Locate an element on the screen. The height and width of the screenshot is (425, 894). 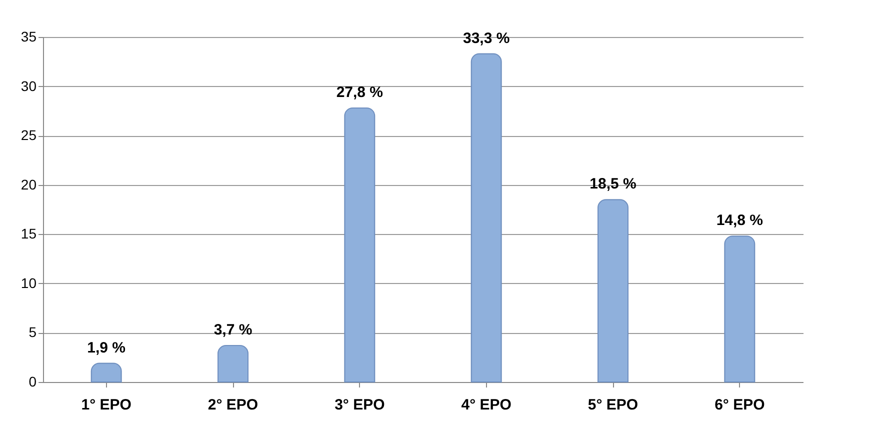
y-tick-label: 30 is located at coordinates (28, 86).